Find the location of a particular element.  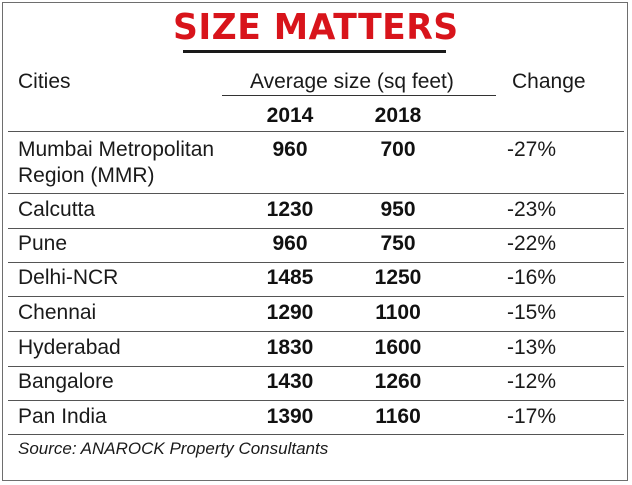

city-cell: Mumbai Metropolitan Region (MMR) is located at coordinates (116, 162).